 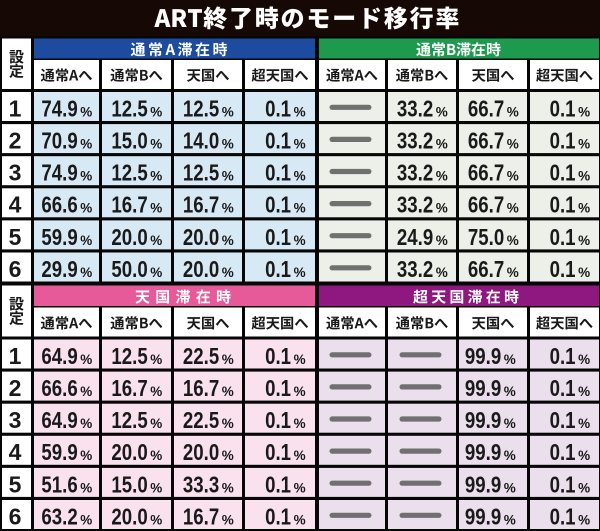 What do you see at coordinates (59, 141) in the screenshot?
I see `svg-text: 70.9` at bounding box center [59, 141].